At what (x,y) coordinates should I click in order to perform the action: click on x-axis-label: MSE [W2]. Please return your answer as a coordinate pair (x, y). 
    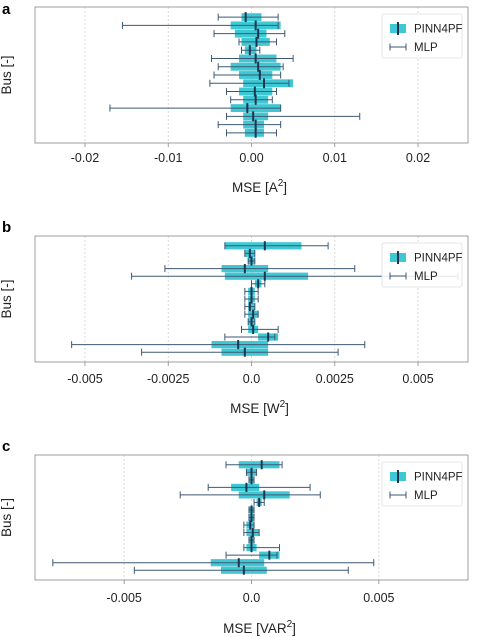
    Looking at the image, I should click on (259, 407).